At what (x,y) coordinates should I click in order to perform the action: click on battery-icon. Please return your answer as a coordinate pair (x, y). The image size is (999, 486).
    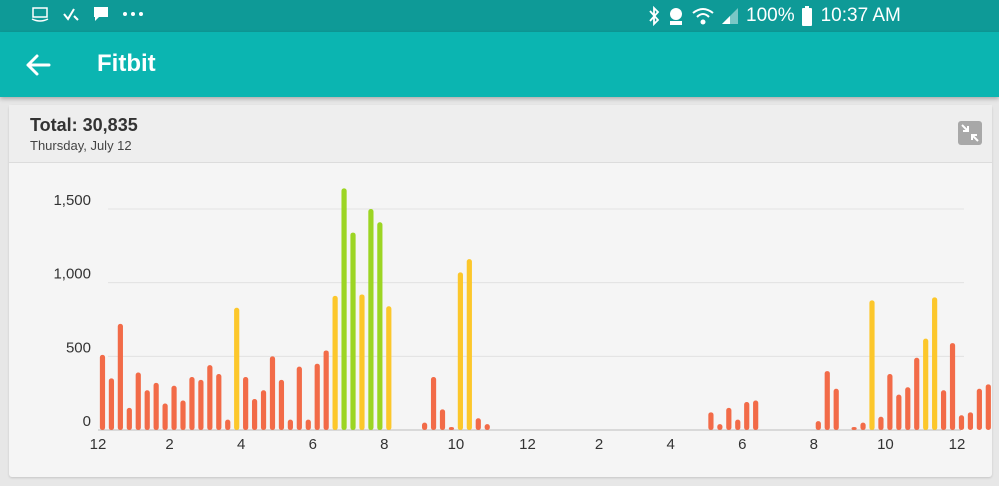
    Looking at the image, I should click on (806, 16).